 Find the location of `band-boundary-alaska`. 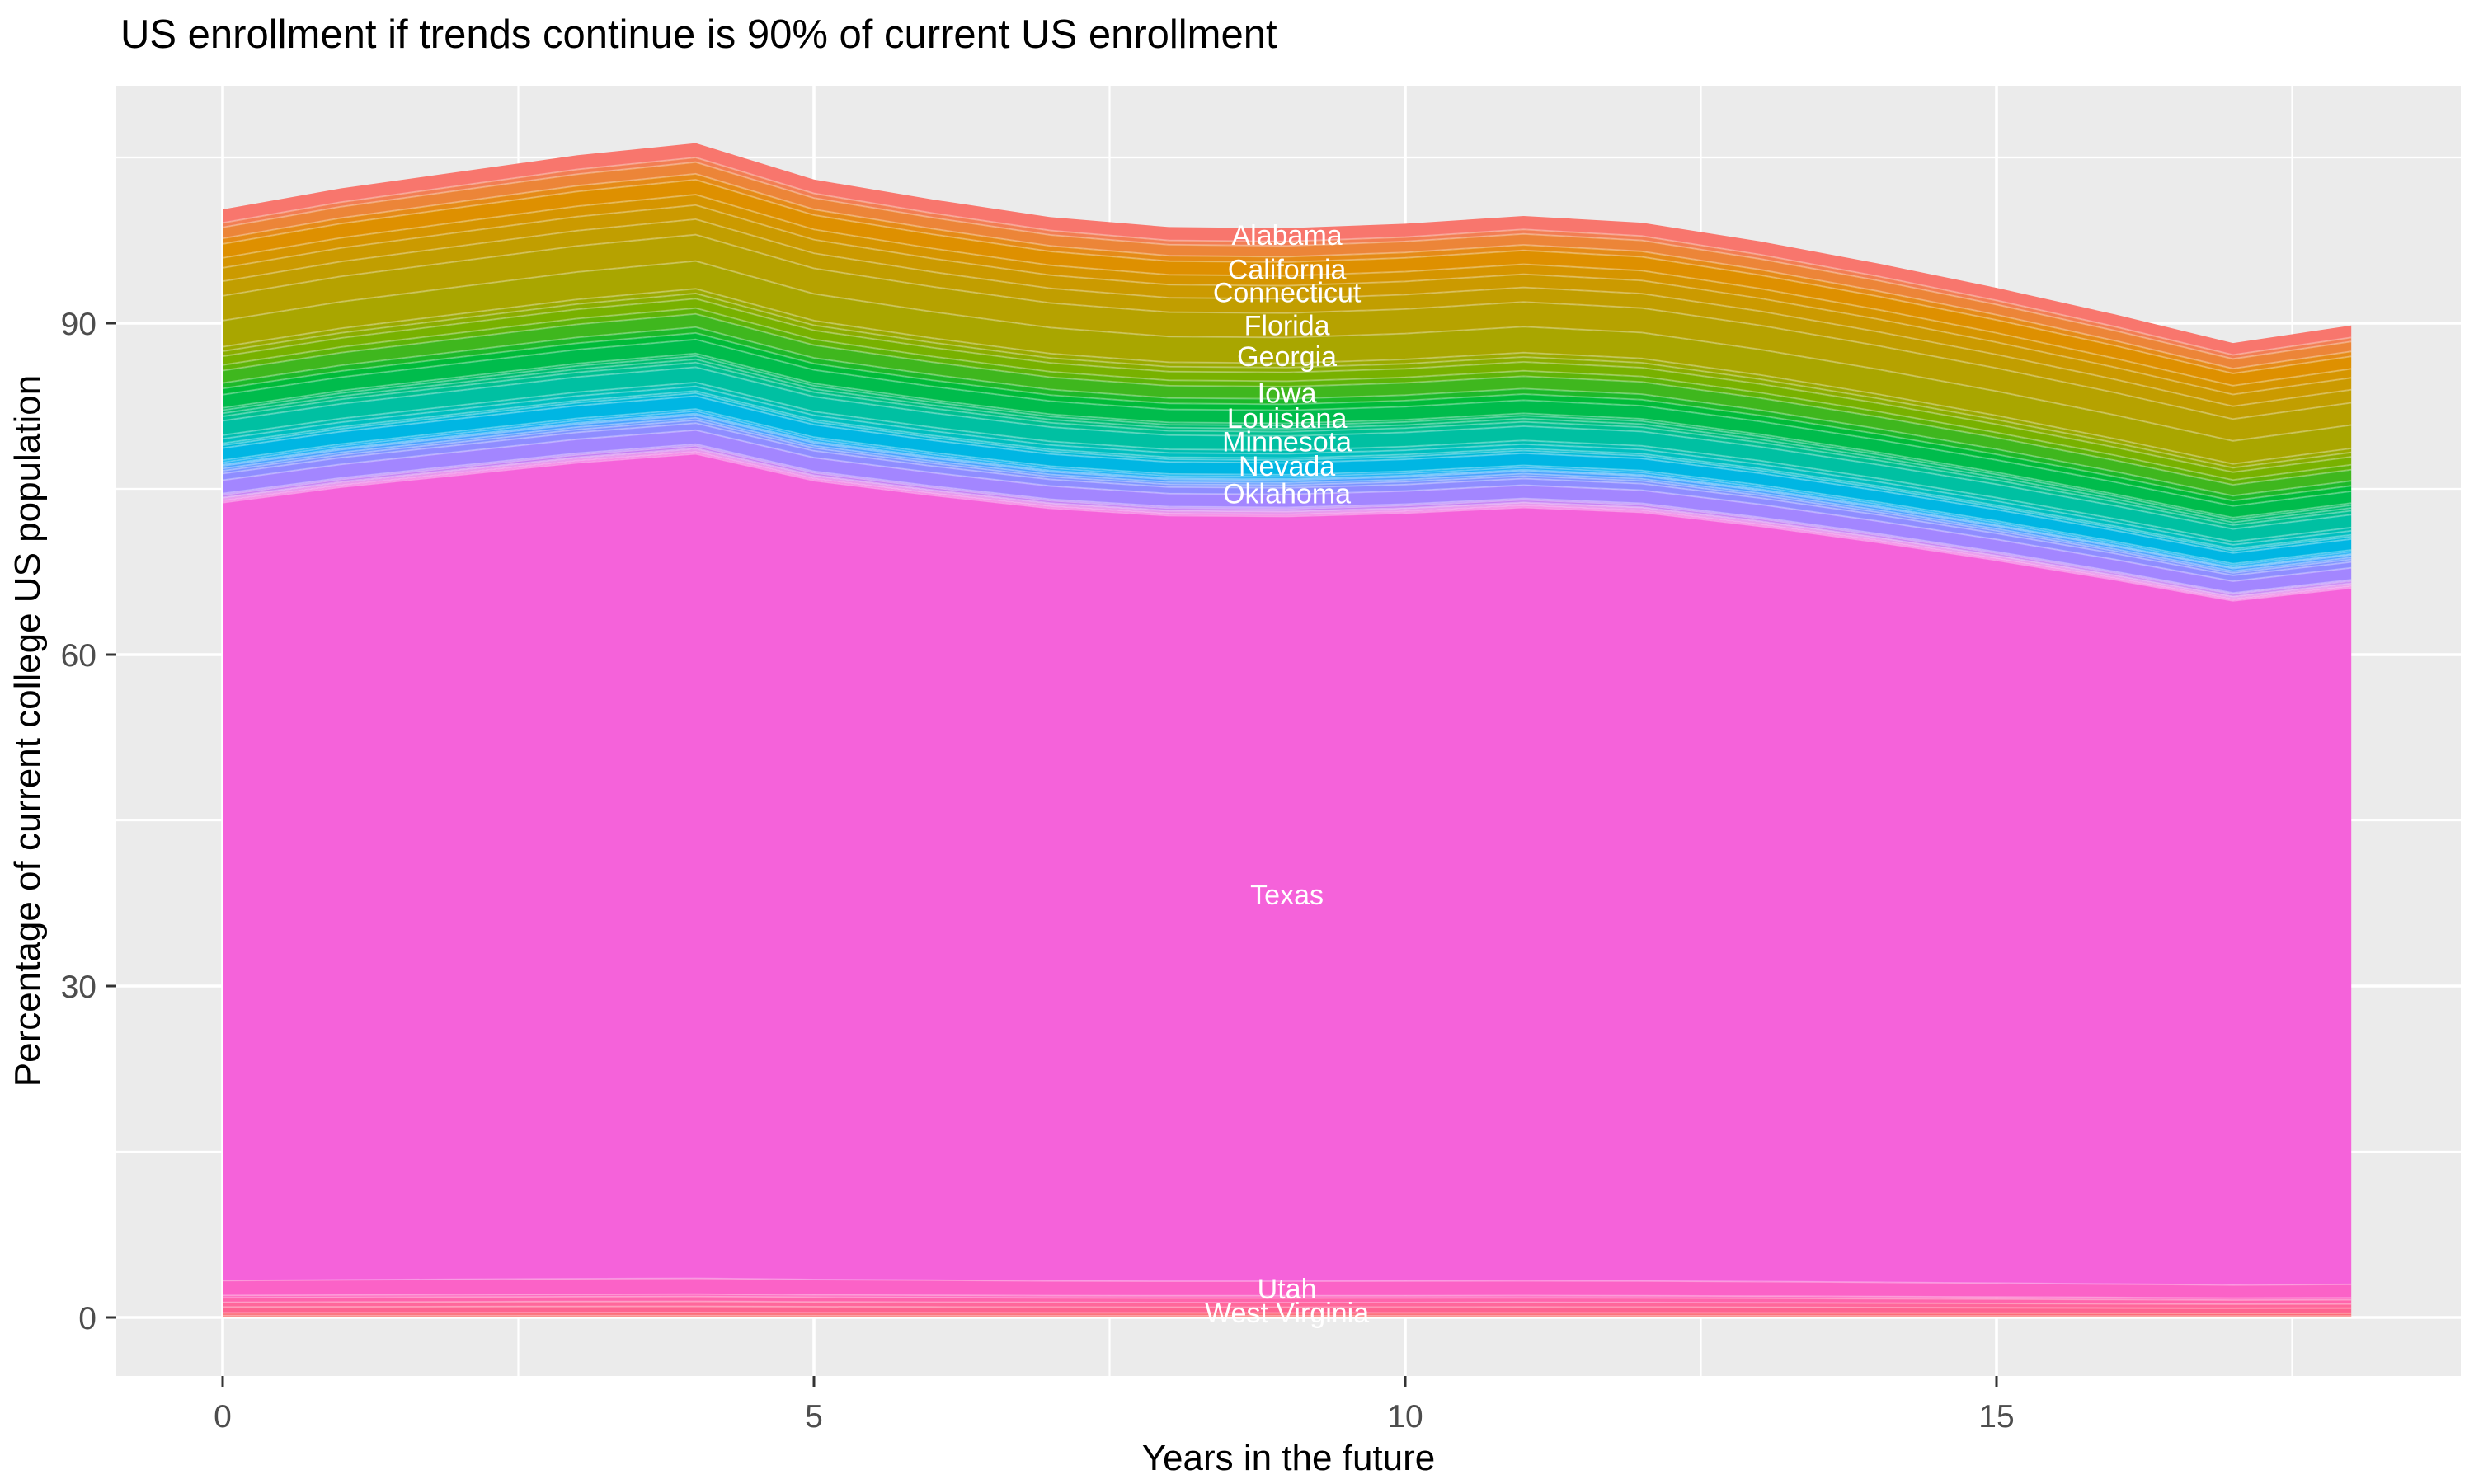

band-boundary-alaska is located at coordinates (1287, 256).